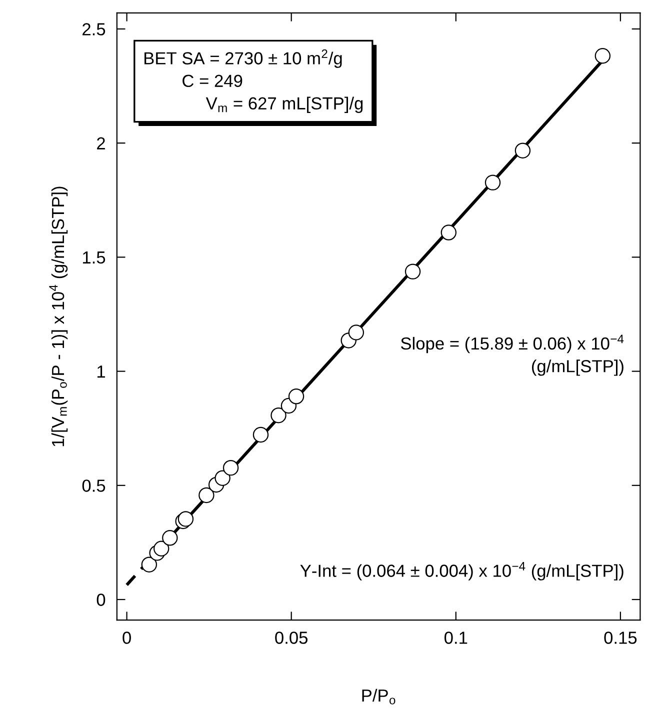 Image resolution: width=646 pixels, height=721 pixels. Describe the element at coordinates (620, 638) in the screenshot. I see `x-tick-label: 0.15` at that location.